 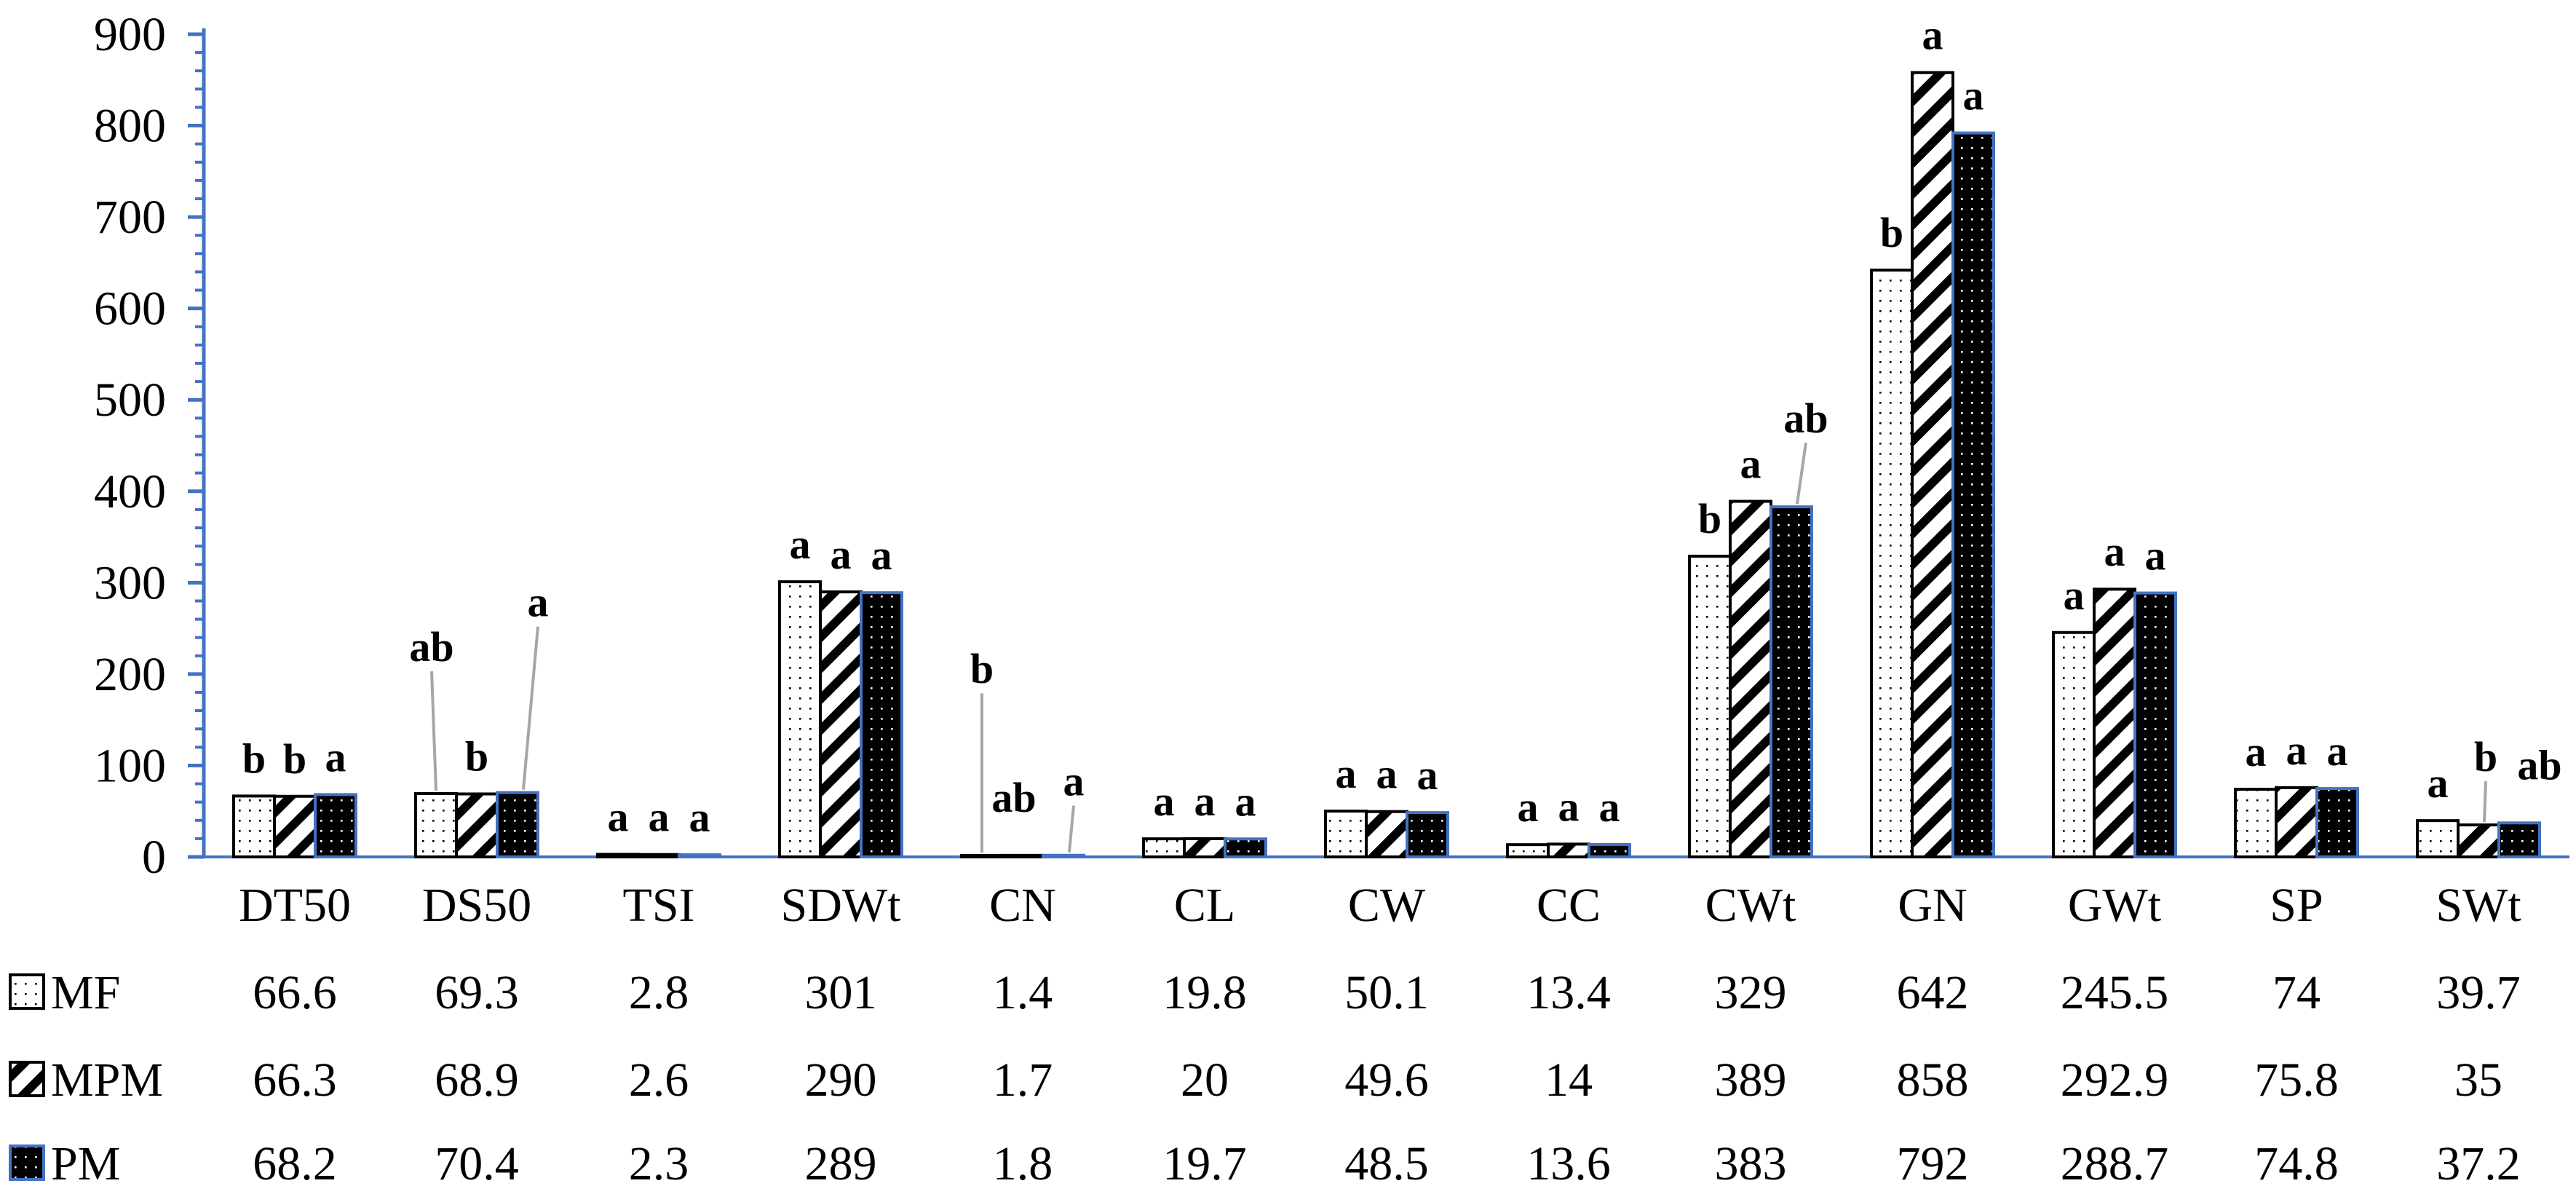 What do you see at coordinates (2296, 1163) in the screenshot?
I see `table-cell: 74.8` at bounding box center [2296, 1163].